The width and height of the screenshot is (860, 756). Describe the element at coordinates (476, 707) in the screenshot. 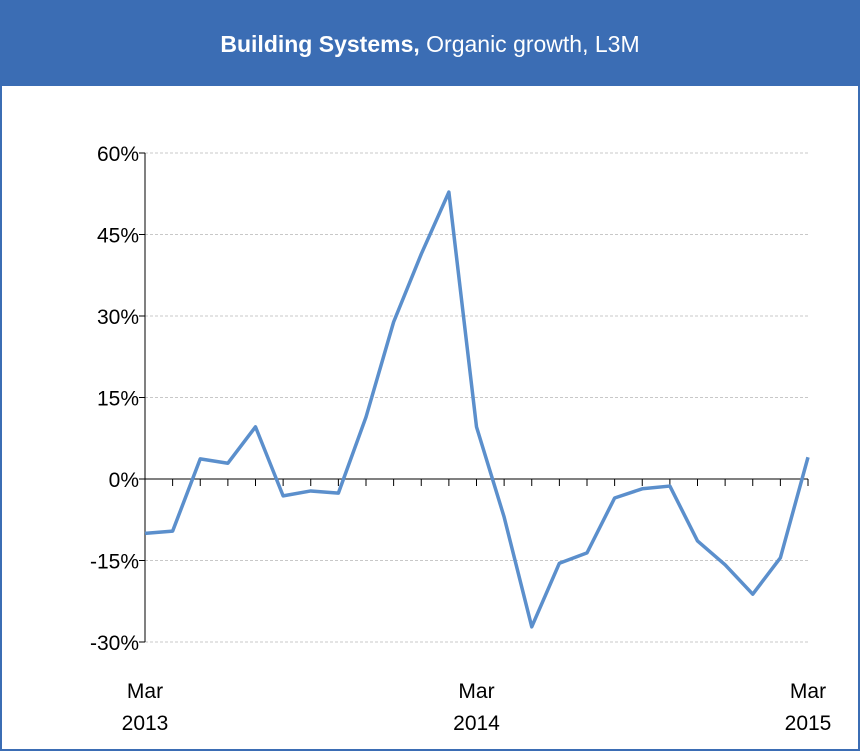

I see `x-tick-label: Mar 2014` at that location.